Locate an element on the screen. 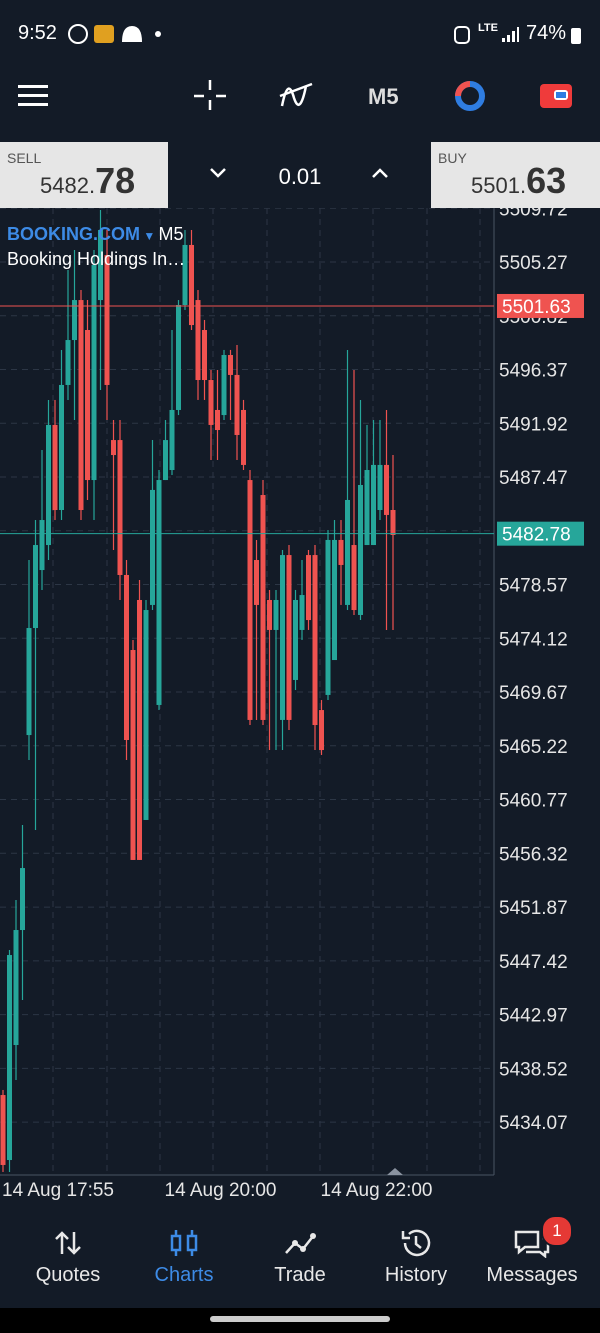  menu-button is located at coordinates (33, 95).